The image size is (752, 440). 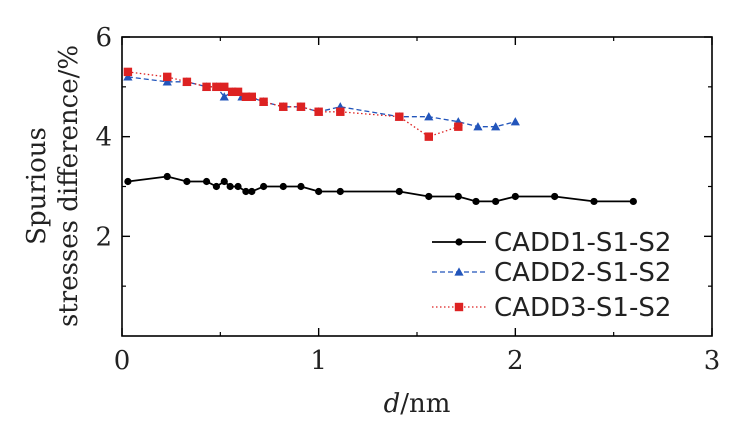 What do you see at coordinates (582, 273) in the screenshot?
I see `legend-label: CADD2-S1-S2` at bounding box center [582, 273].